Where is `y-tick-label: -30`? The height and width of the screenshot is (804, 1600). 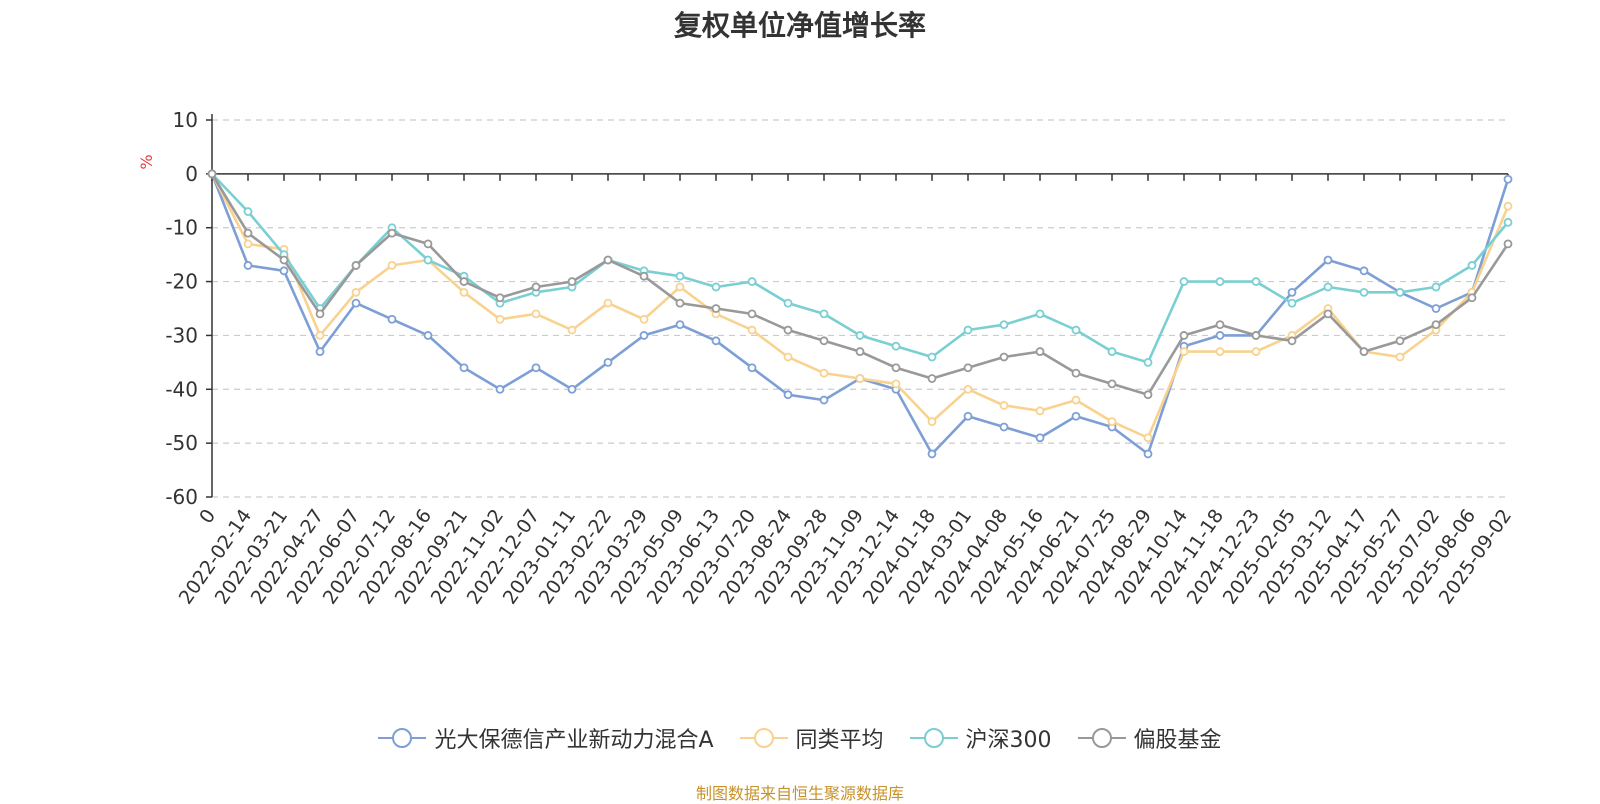 y-tick-label: -30 is located at coordinates (181, 335).